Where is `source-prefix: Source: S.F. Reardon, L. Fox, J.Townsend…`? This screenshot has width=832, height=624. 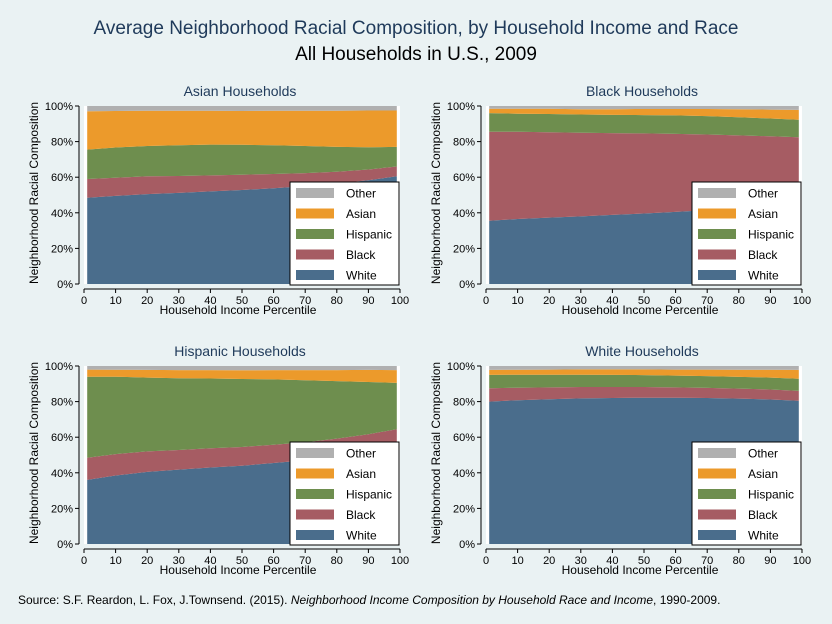
source-prefix: Source: S.F. Reardon, L. Fox, J.Townsend… is located at coordinates (154, 600).